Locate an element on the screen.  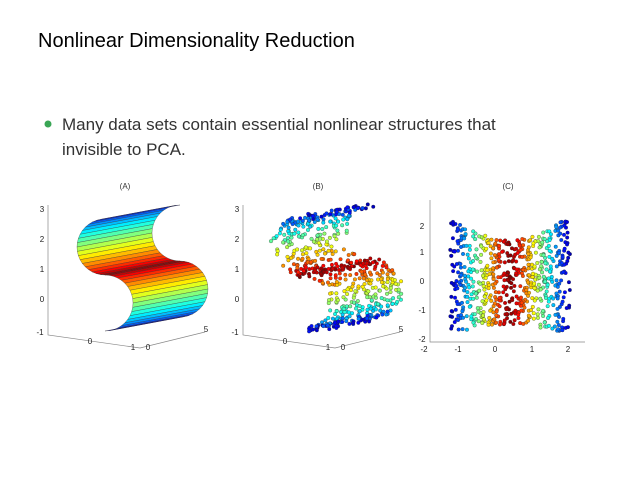
bullet-text: invisible to PCA. is located at coordinates (124, 149).